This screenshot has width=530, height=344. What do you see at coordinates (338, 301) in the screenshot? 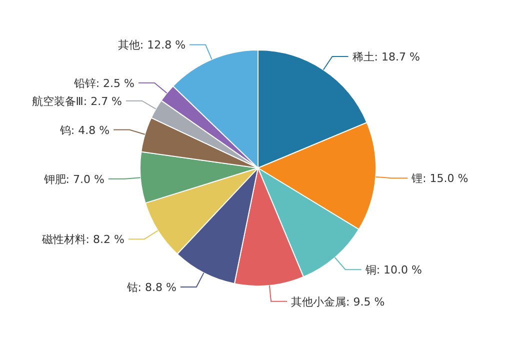
I see `slice-label: 其他小金属: 9.5 %` at bounding box center [338, 301].